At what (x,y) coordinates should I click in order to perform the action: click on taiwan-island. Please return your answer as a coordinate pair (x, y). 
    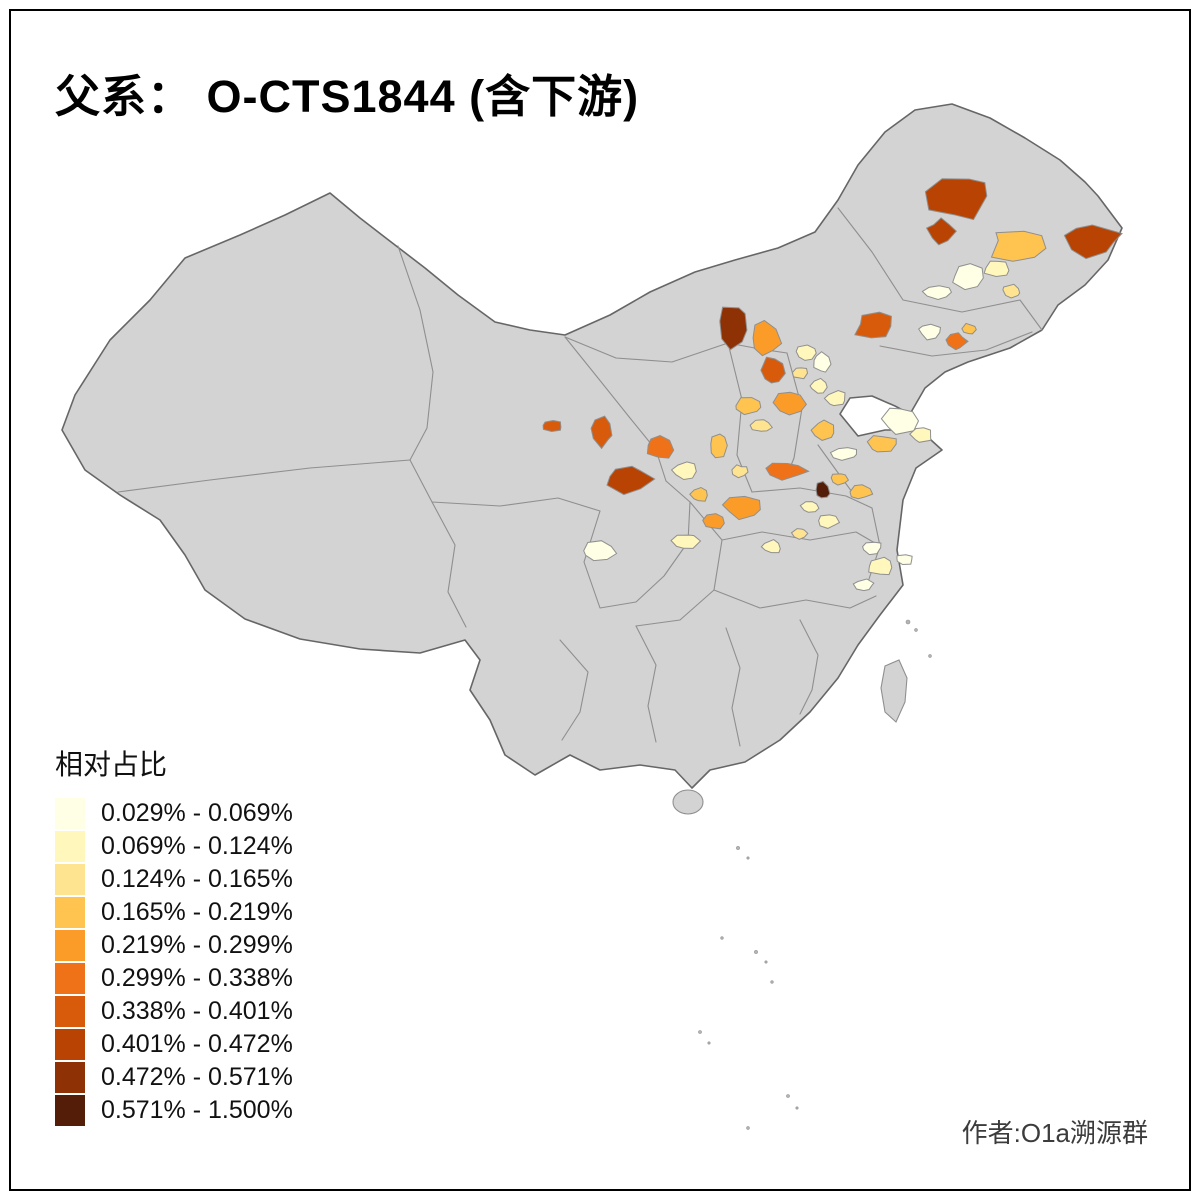
    Looking at the image, I should click on (894, 691).